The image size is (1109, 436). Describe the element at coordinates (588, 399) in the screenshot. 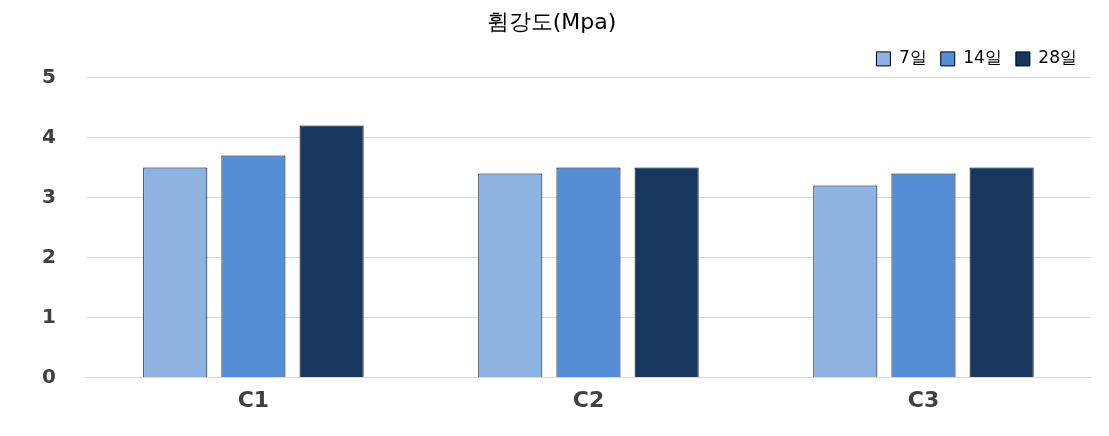

I see `x-tick-label: C2` at that location.